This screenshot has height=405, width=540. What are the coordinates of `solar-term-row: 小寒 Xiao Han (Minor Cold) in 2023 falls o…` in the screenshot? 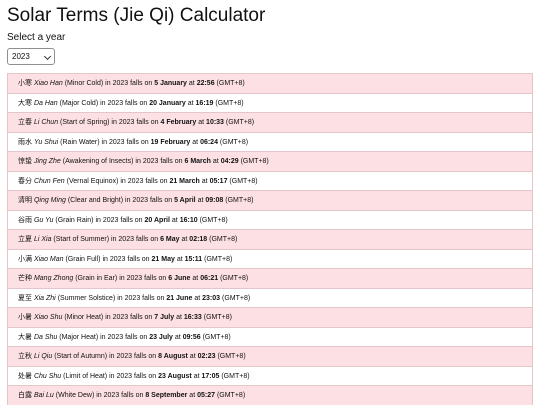 It's located at (270, 84).